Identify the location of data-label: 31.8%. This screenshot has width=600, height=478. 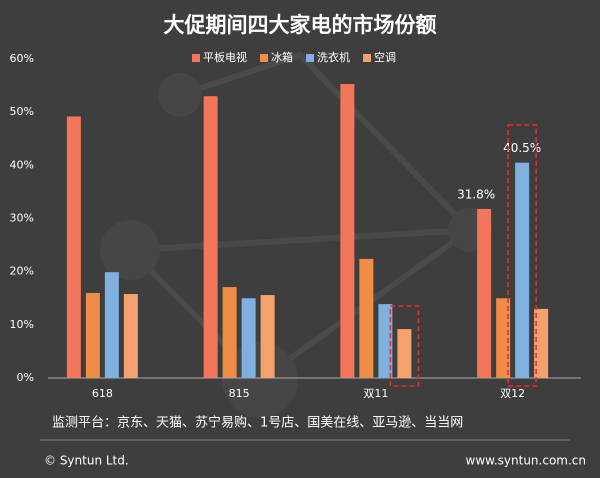
(476, 194).